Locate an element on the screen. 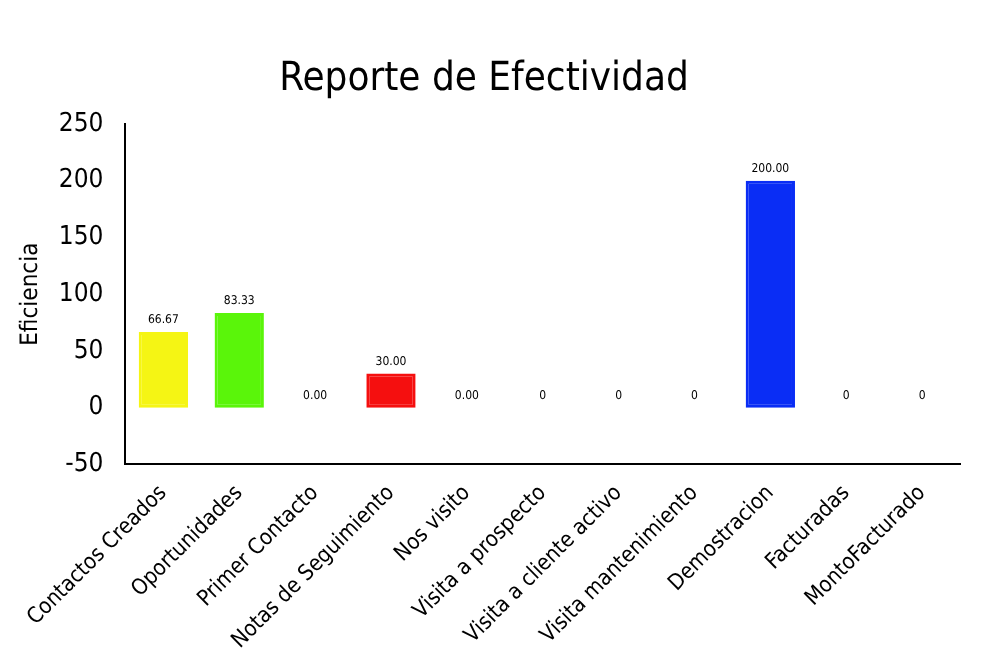 The width and height of the screenshot is (1000, 660). y-tick-label: 250 is located at coordinates (81, 123).